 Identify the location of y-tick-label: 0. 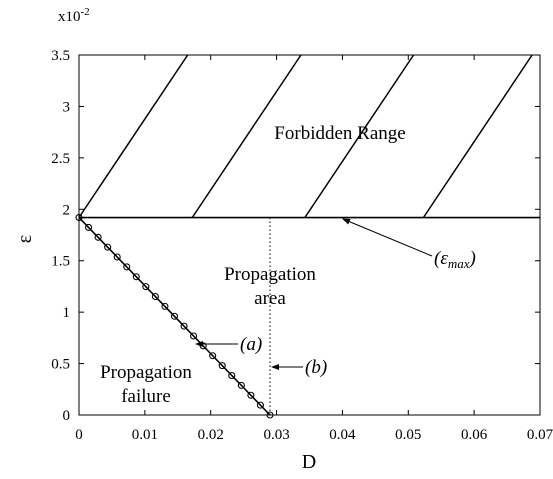
(67, 416).